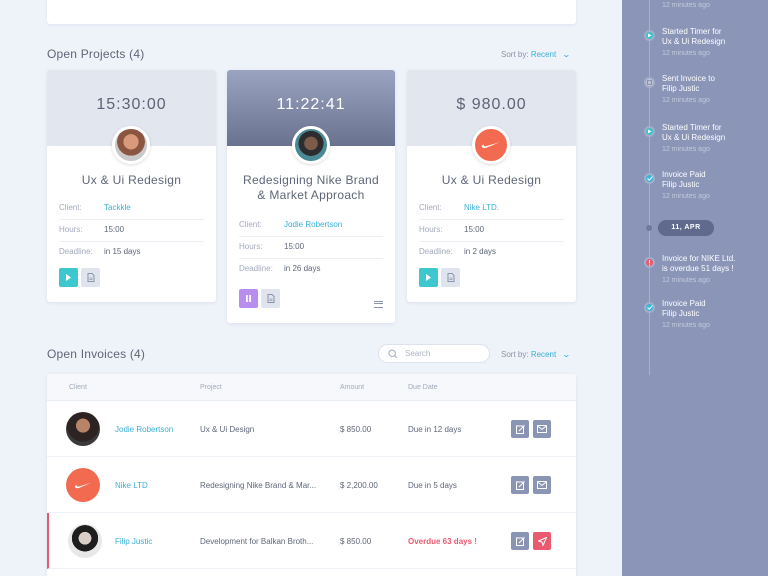 This screenshot has height=576, width=768. I want to click on search-box, so click(434, 353).